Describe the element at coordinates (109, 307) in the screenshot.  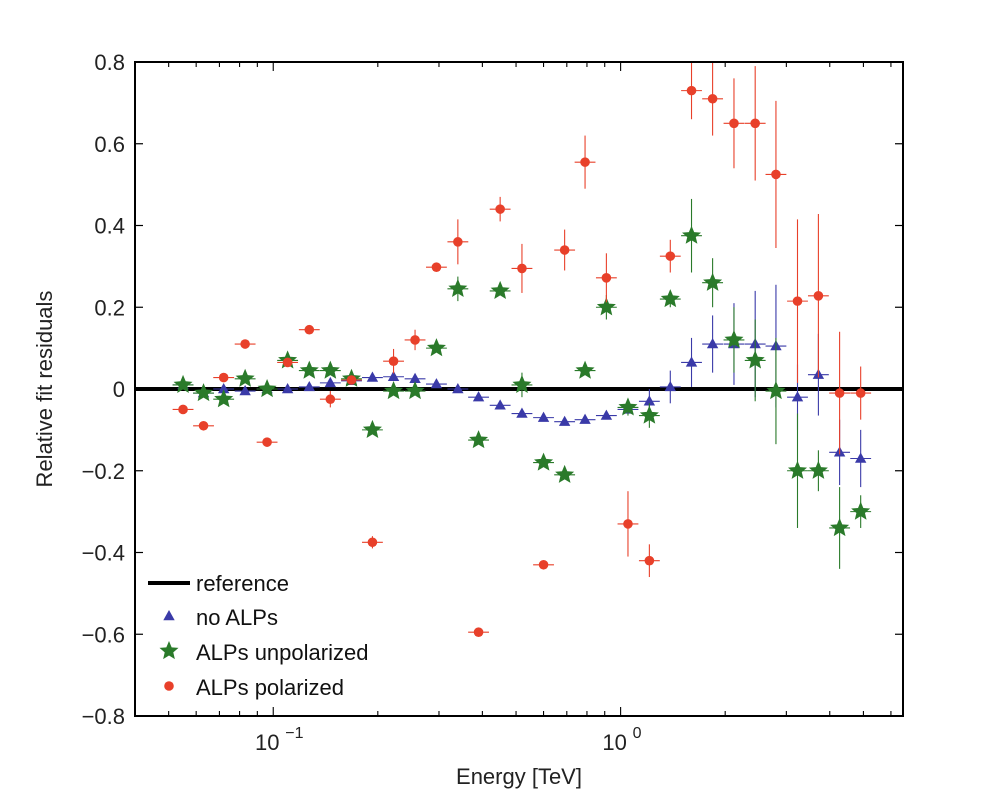
I see `y-tick-label: 0.2` at that location.